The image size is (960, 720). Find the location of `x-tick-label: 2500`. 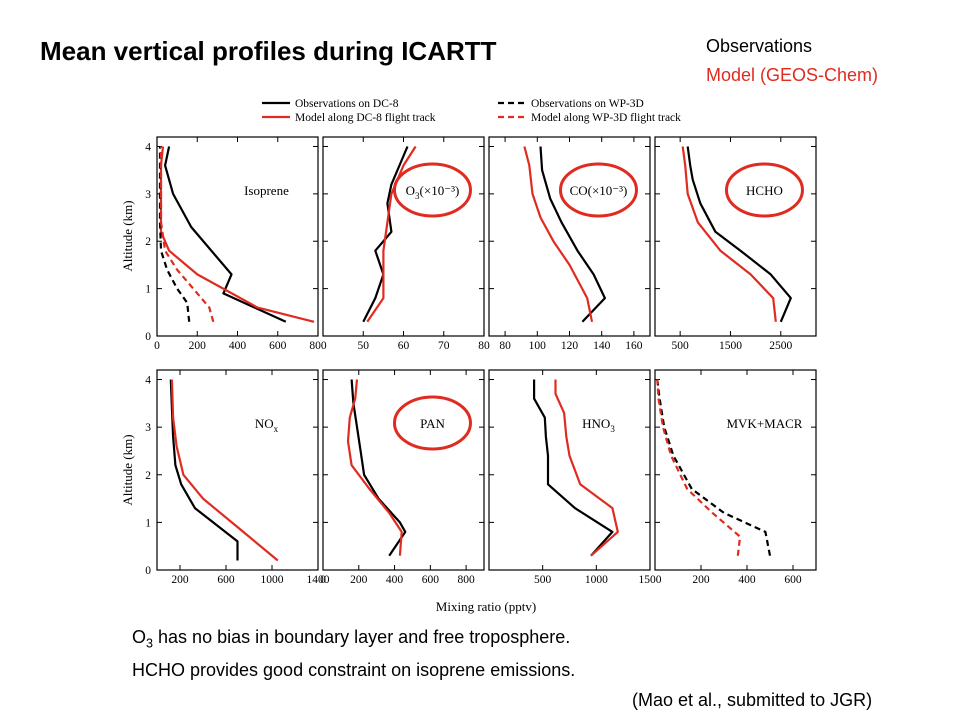

x-tick-label: 2500 is located at coordinates (780, 346).